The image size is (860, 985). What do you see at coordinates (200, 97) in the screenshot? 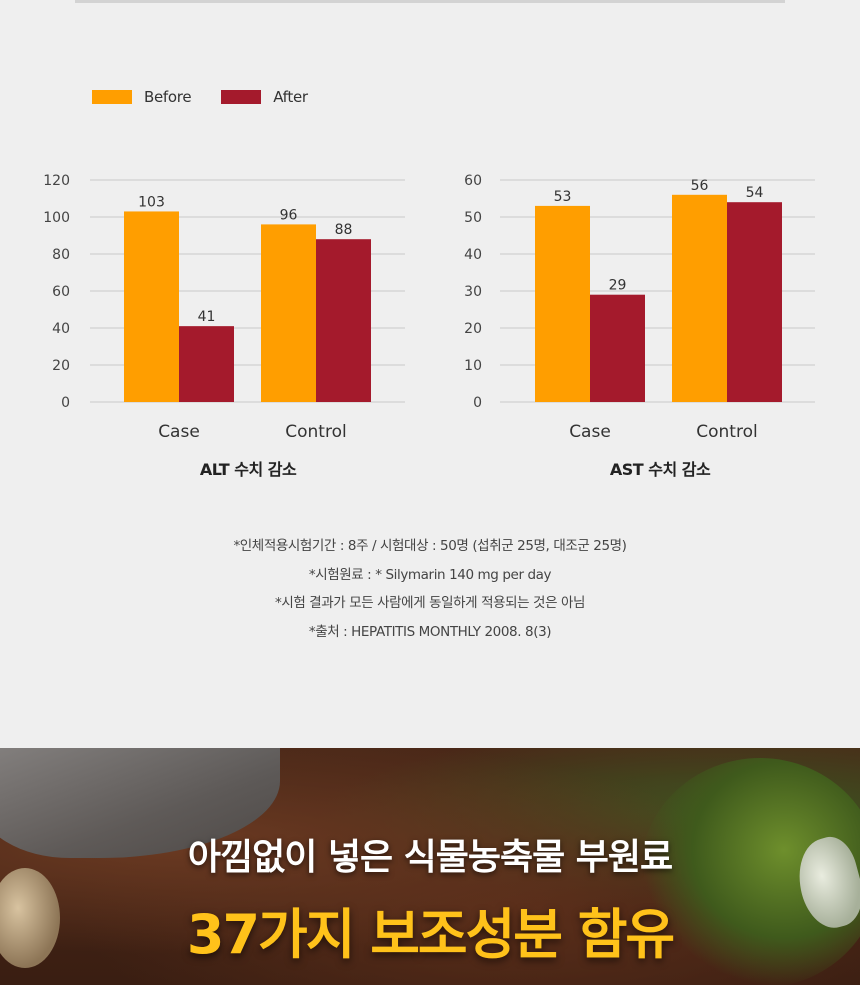
I see `chart-legend: Before After` at bounding box center [200, 97].